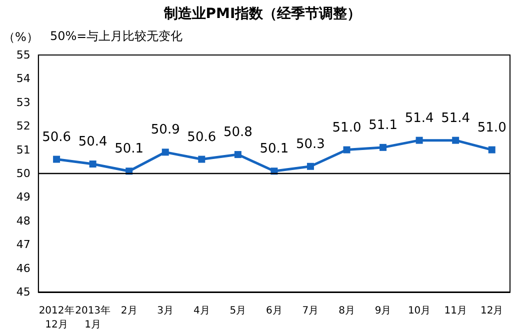  What do you see at coordinates (23, 173) in the screenshot?
I see `y-tick-label: 50` at bounding box center [23, 173].